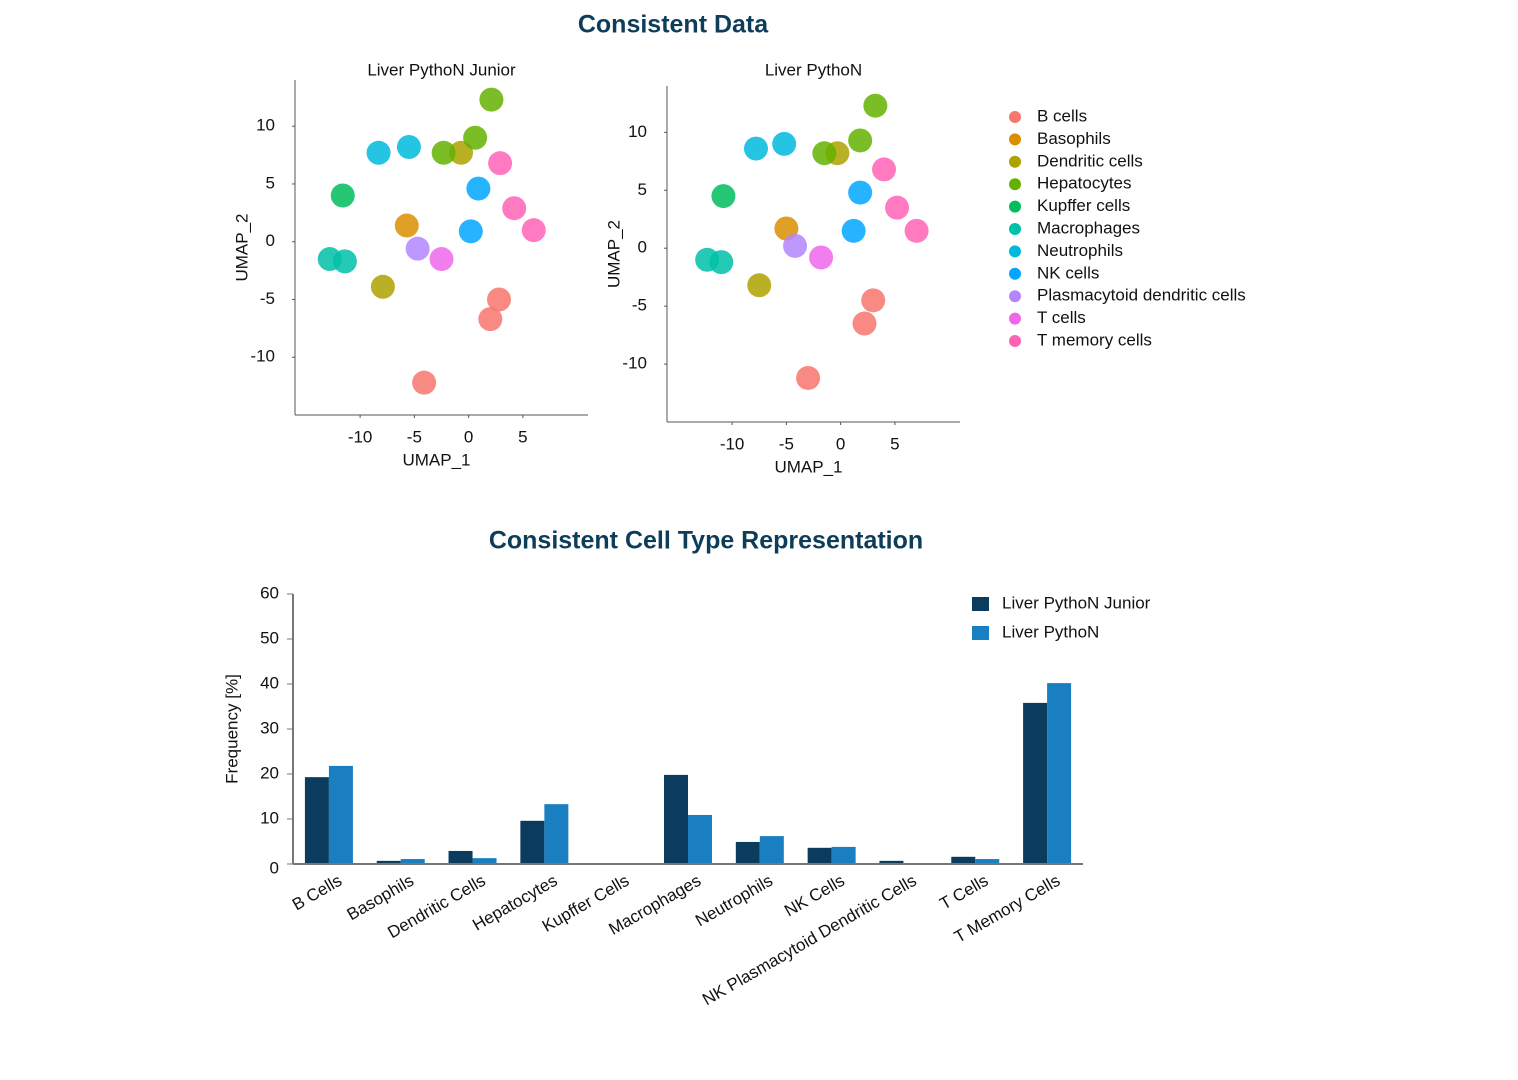 The width and height of the screenshot is (1518, 1080). I want to click on page-title: Consistent Data, so click(673, 25).